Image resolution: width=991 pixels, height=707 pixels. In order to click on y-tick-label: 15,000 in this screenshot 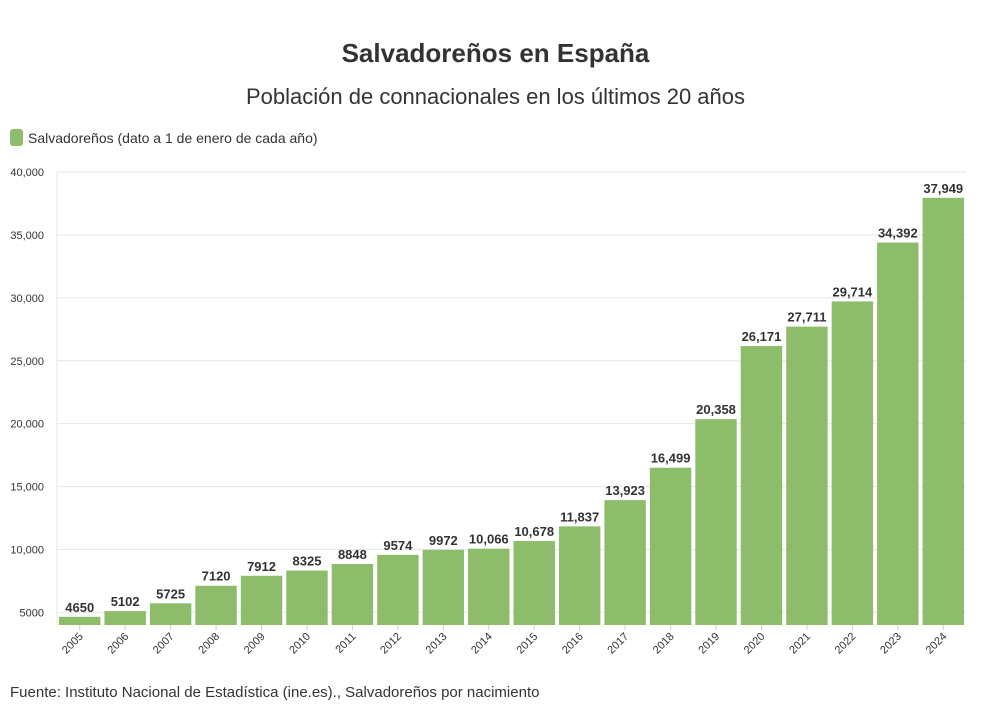, I will do `click(27, 488)`.